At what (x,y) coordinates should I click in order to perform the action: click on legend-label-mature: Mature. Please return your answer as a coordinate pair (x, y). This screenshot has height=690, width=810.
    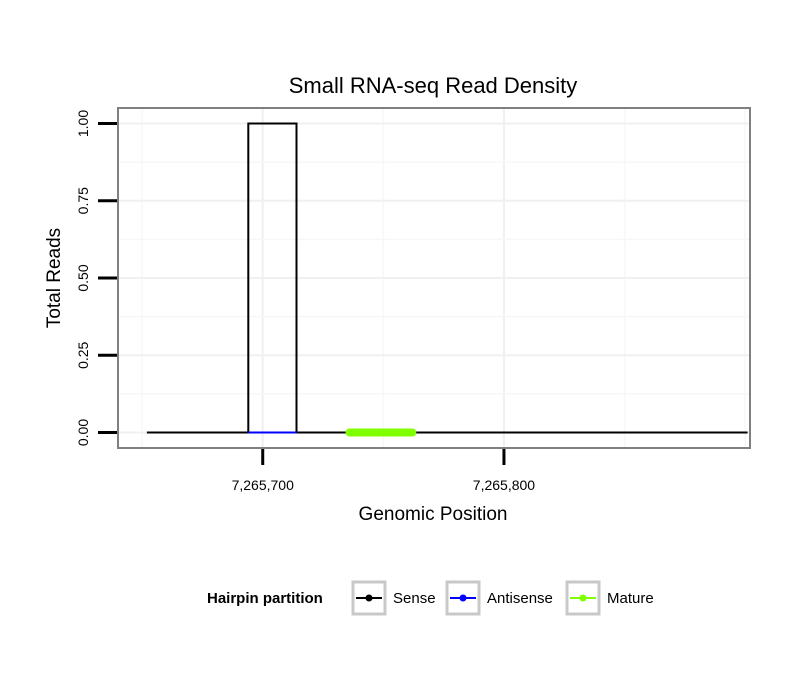
    Looking at the image, I should click on (630, 598).